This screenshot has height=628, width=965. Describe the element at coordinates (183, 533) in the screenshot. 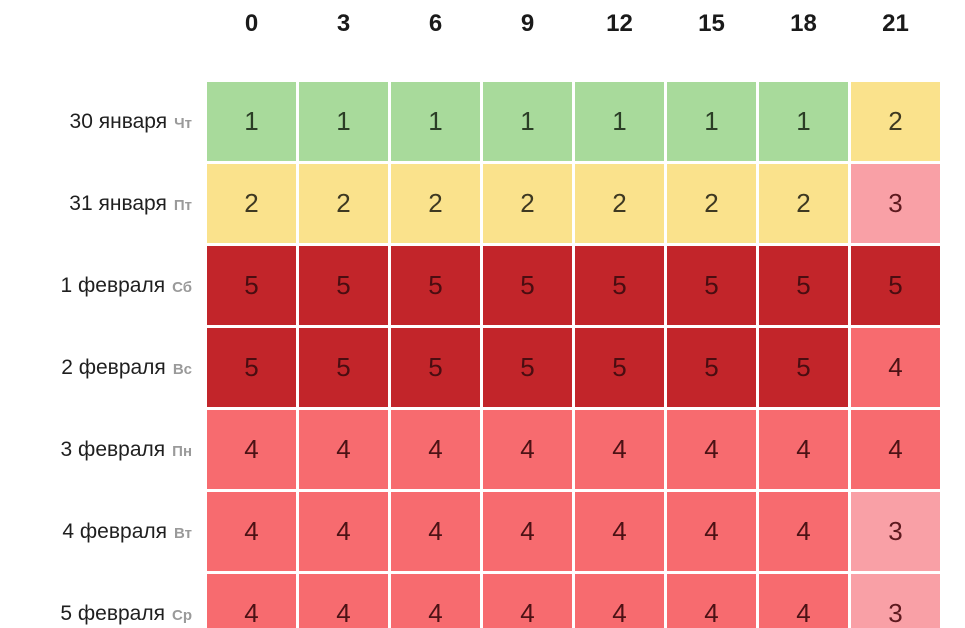

I see `weekday-label: Вт` at that location.